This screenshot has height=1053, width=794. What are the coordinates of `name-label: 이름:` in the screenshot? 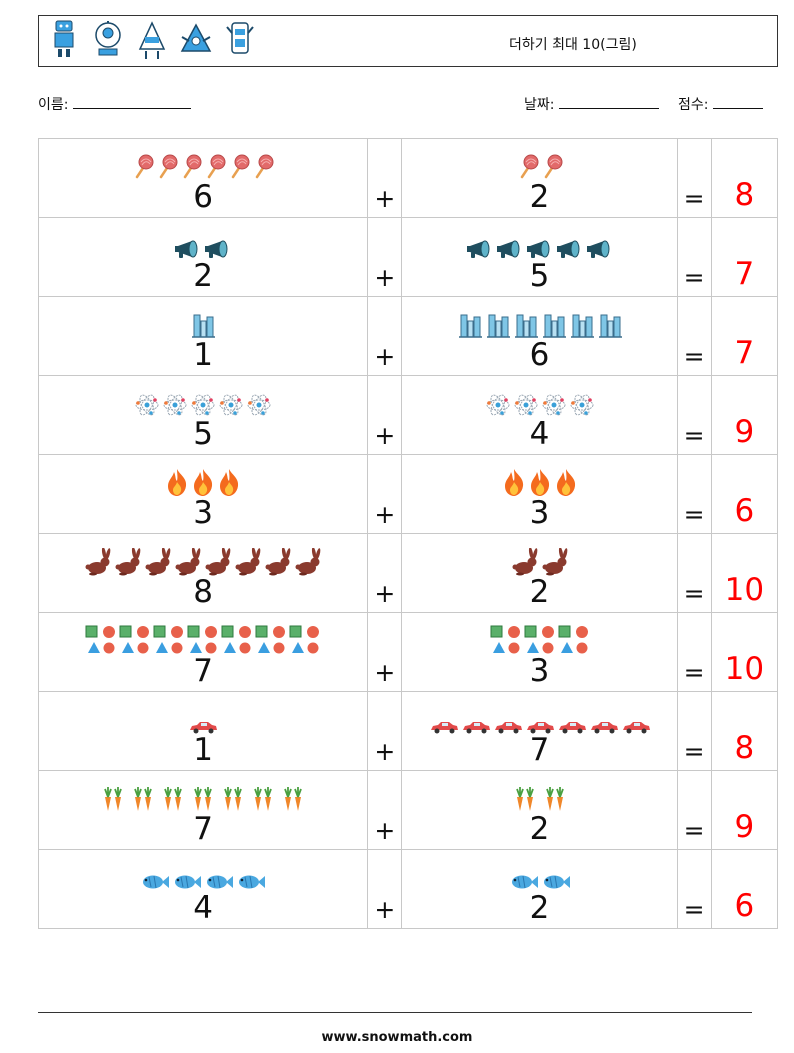 It's located at (53, 105).